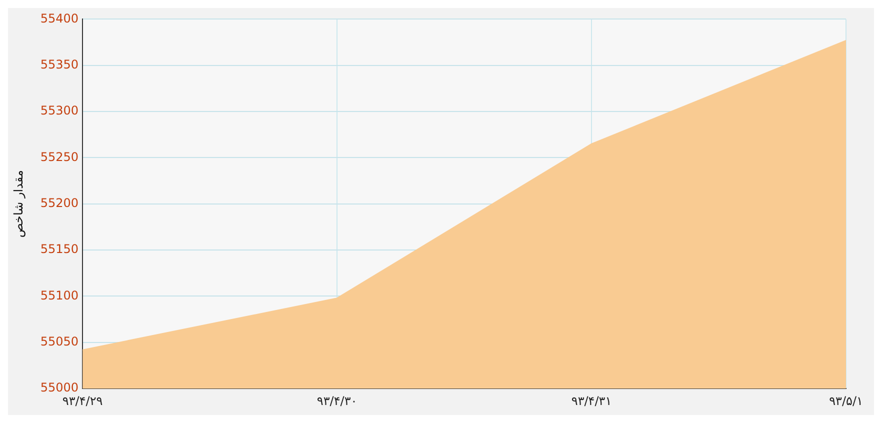 Image resolution: width=882 pixels, height=423 pixels. What do you see at coordinates (337, 401) in the screenshot?
I see `x-tick-label: ۹۳/۴/۳۰` at bounding box center [337, 401].